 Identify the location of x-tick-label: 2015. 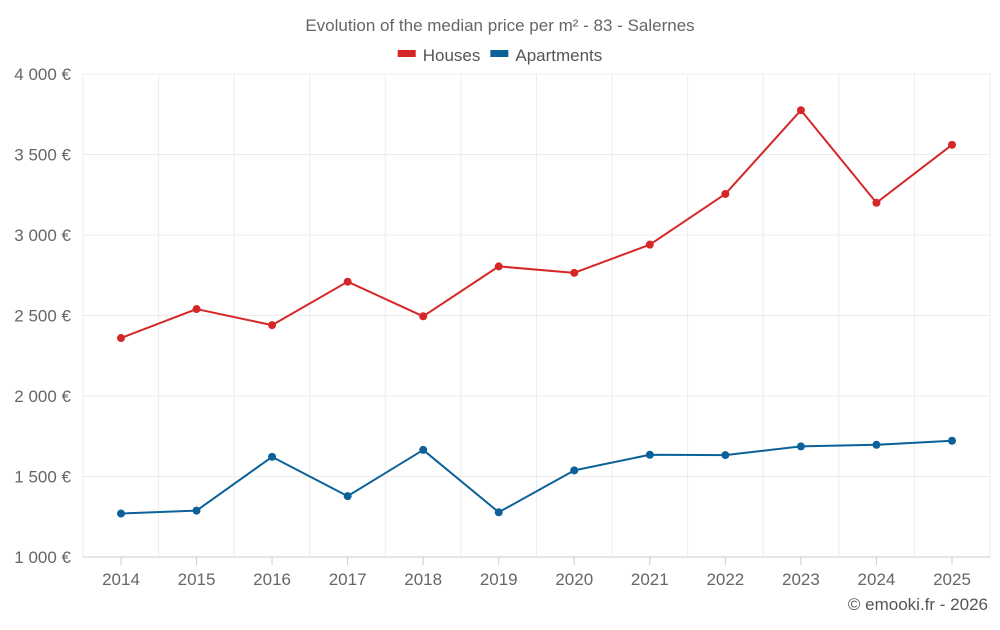
(197, 579).